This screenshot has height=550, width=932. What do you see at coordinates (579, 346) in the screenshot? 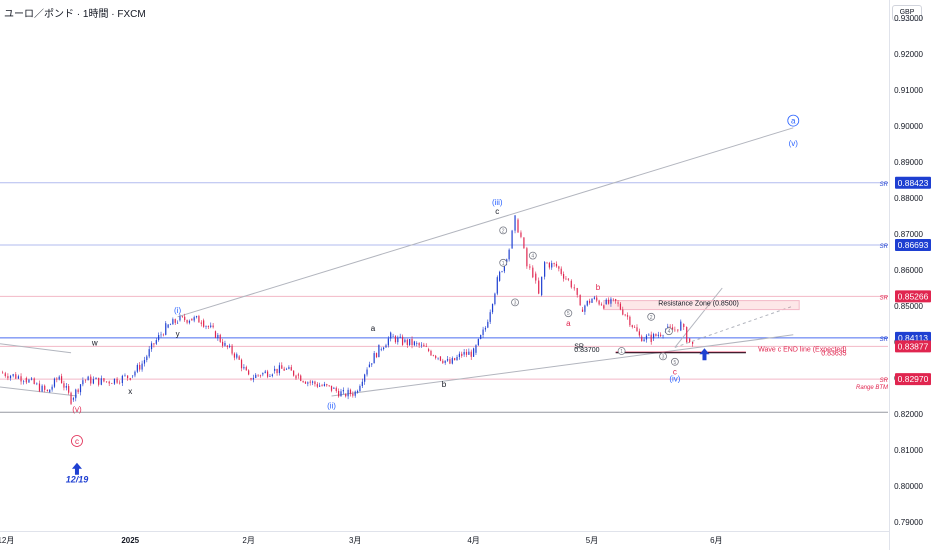
I see `sr-small-label: SR` at bounding box center [579, 346].